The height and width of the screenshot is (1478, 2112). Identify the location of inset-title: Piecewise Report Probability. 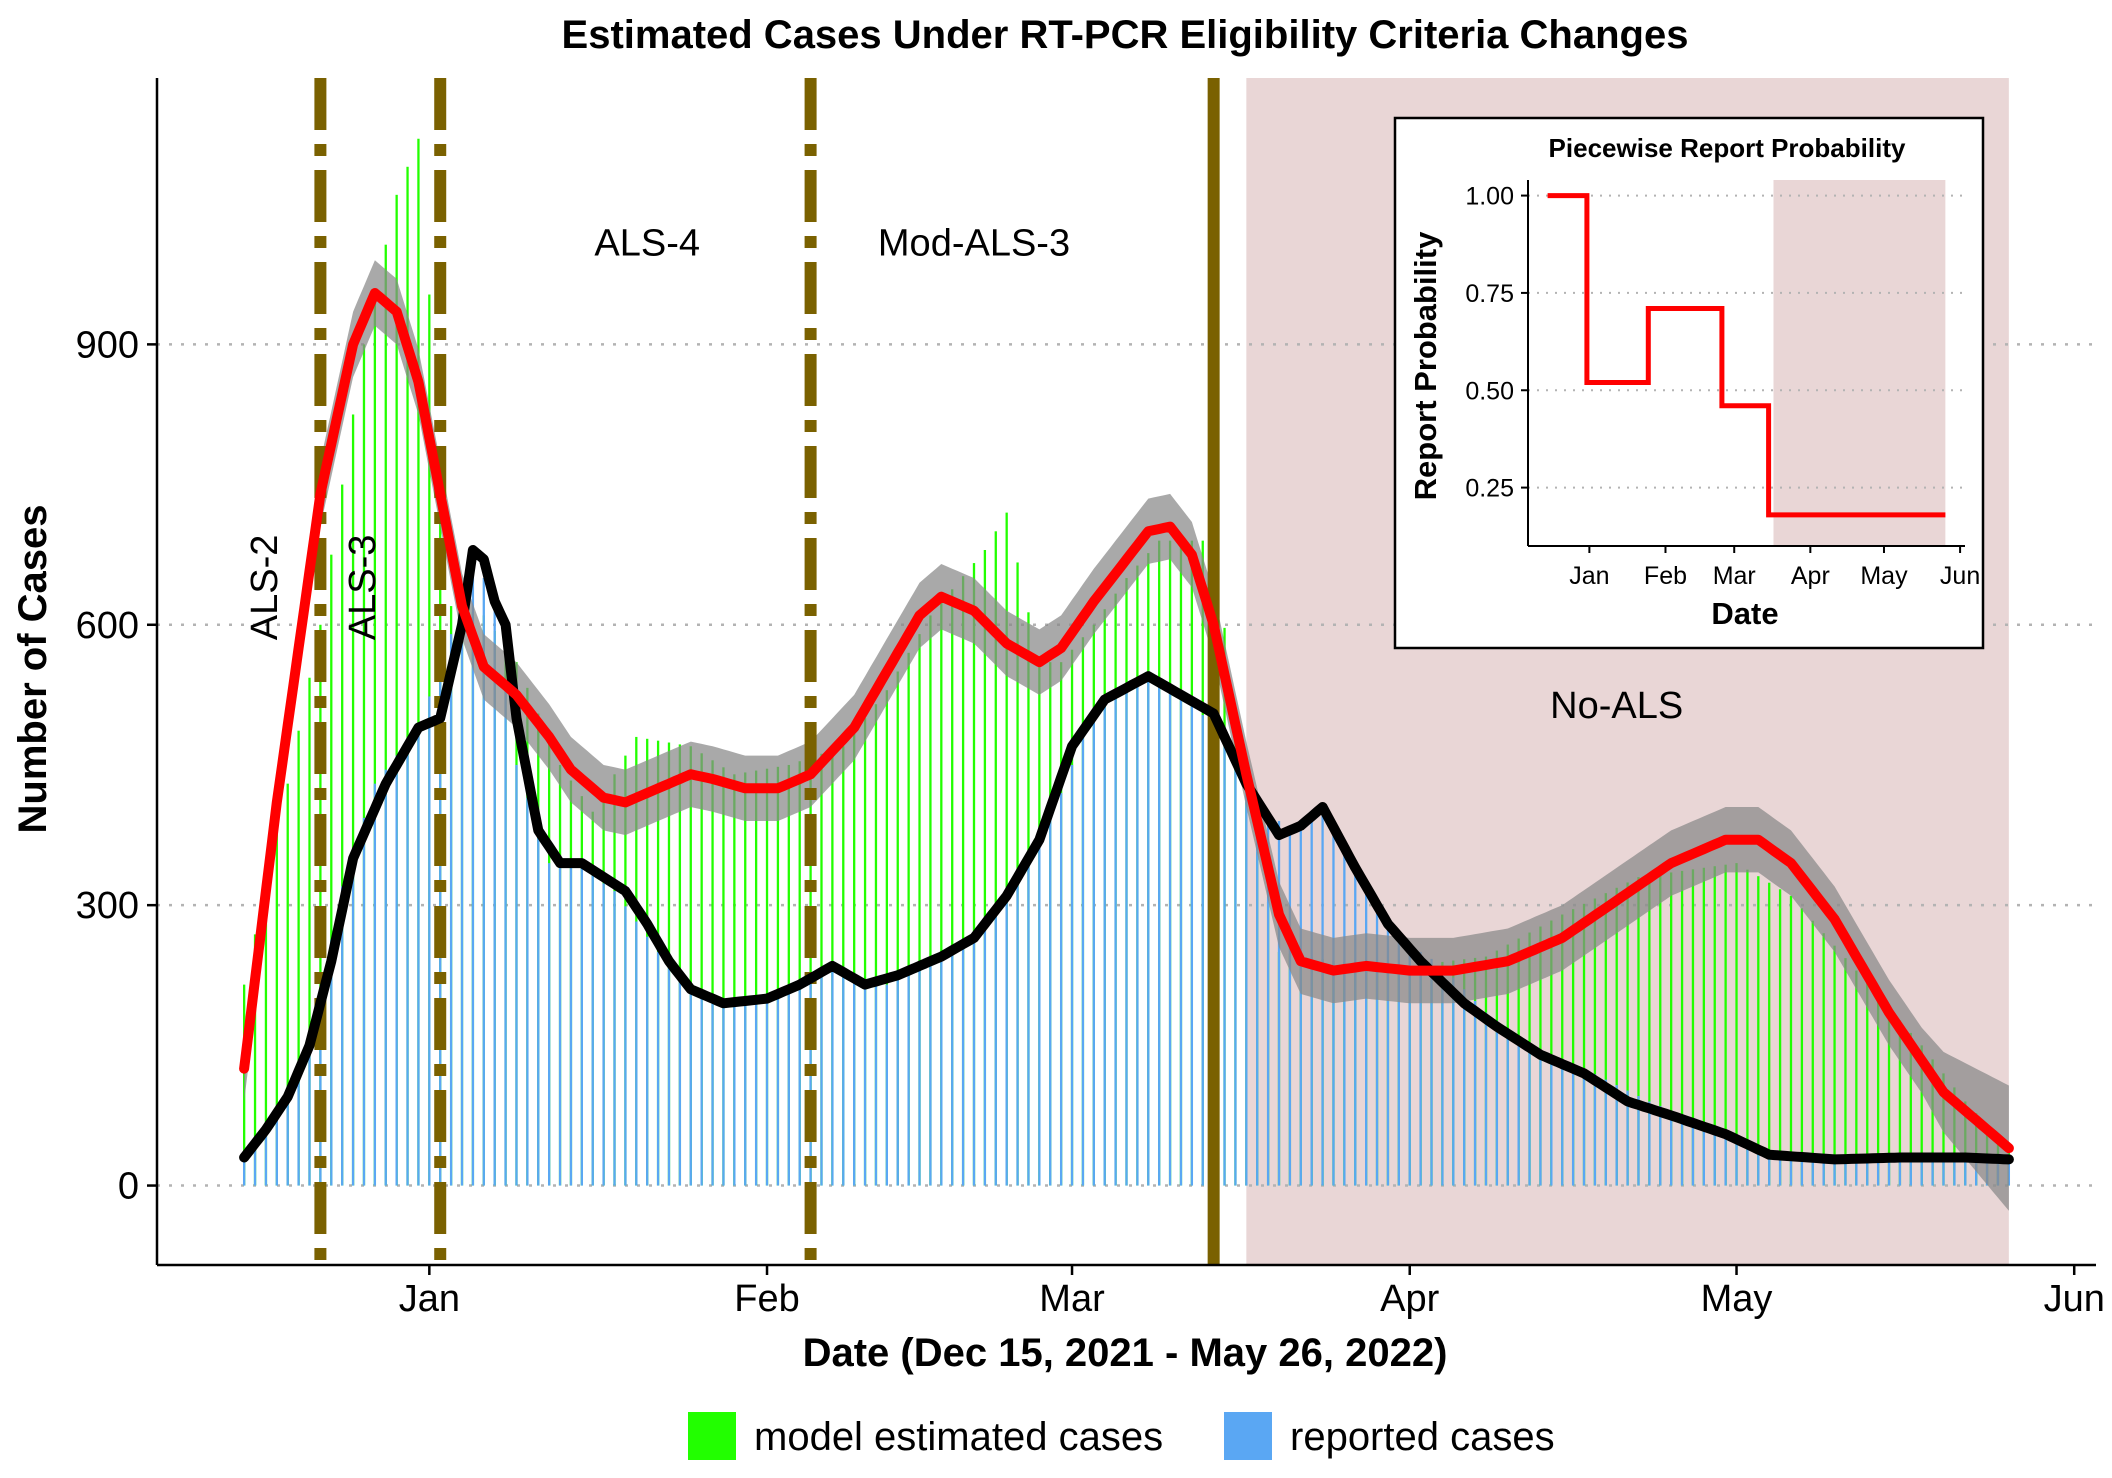
(1727, 148).